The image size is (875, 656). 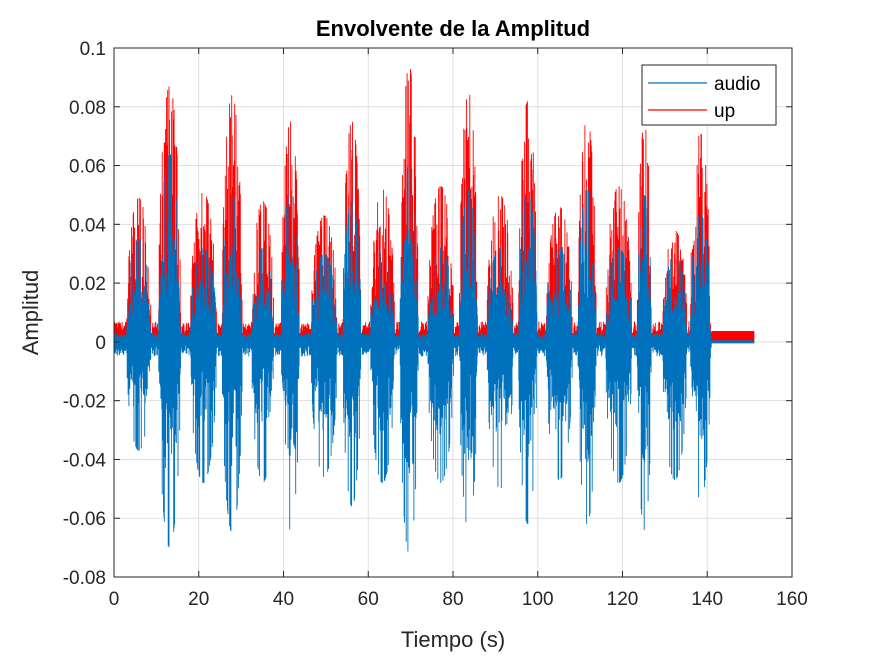 I want to click on x-tick-label: 0, so click(x=114, y=599).